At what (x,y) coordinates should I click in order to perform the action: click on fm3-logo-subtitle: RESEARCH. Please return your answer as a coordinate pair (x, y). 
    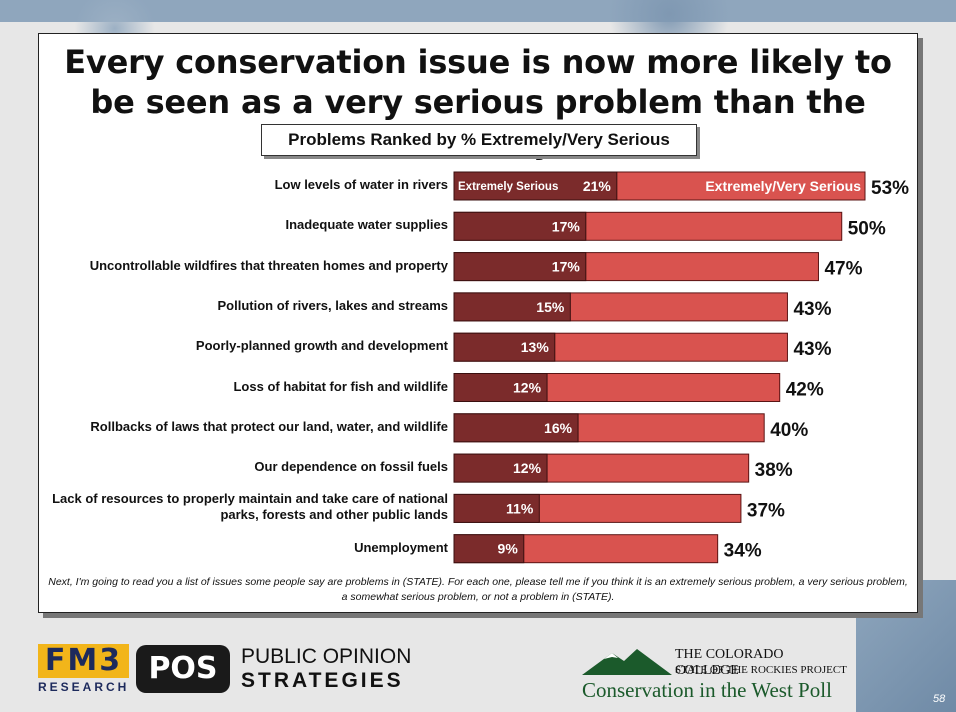
    Looking at the image, I should click on (84, 687).